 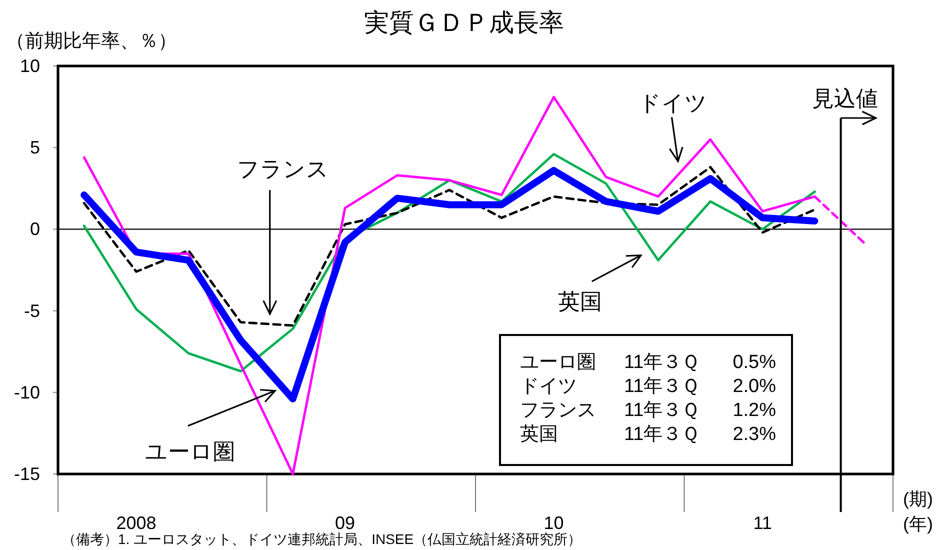 What do you see at coordinates (35, 148) in the screenshot?
I see `y-tick-label: 5` at bounding box center [35, 148].